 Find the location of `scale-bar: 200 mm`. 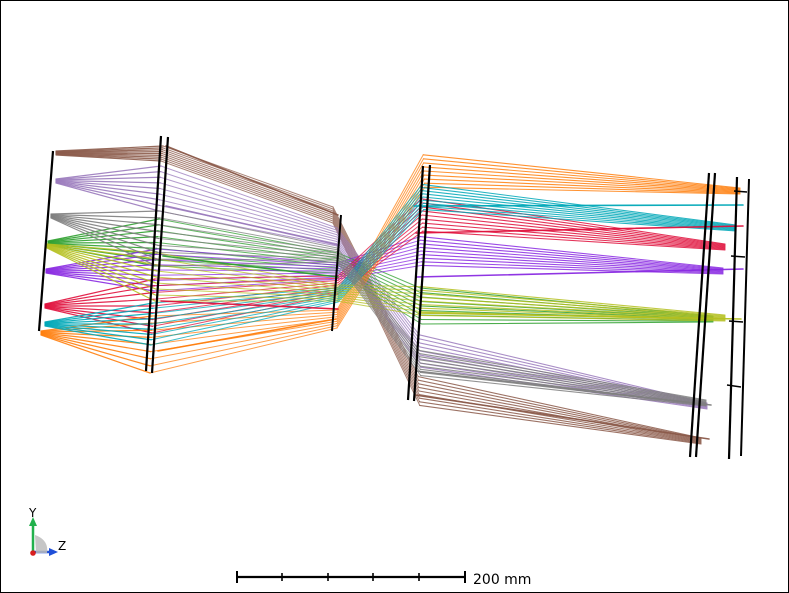

scale-bar: 200 mm is located at coordinates (383, 579).